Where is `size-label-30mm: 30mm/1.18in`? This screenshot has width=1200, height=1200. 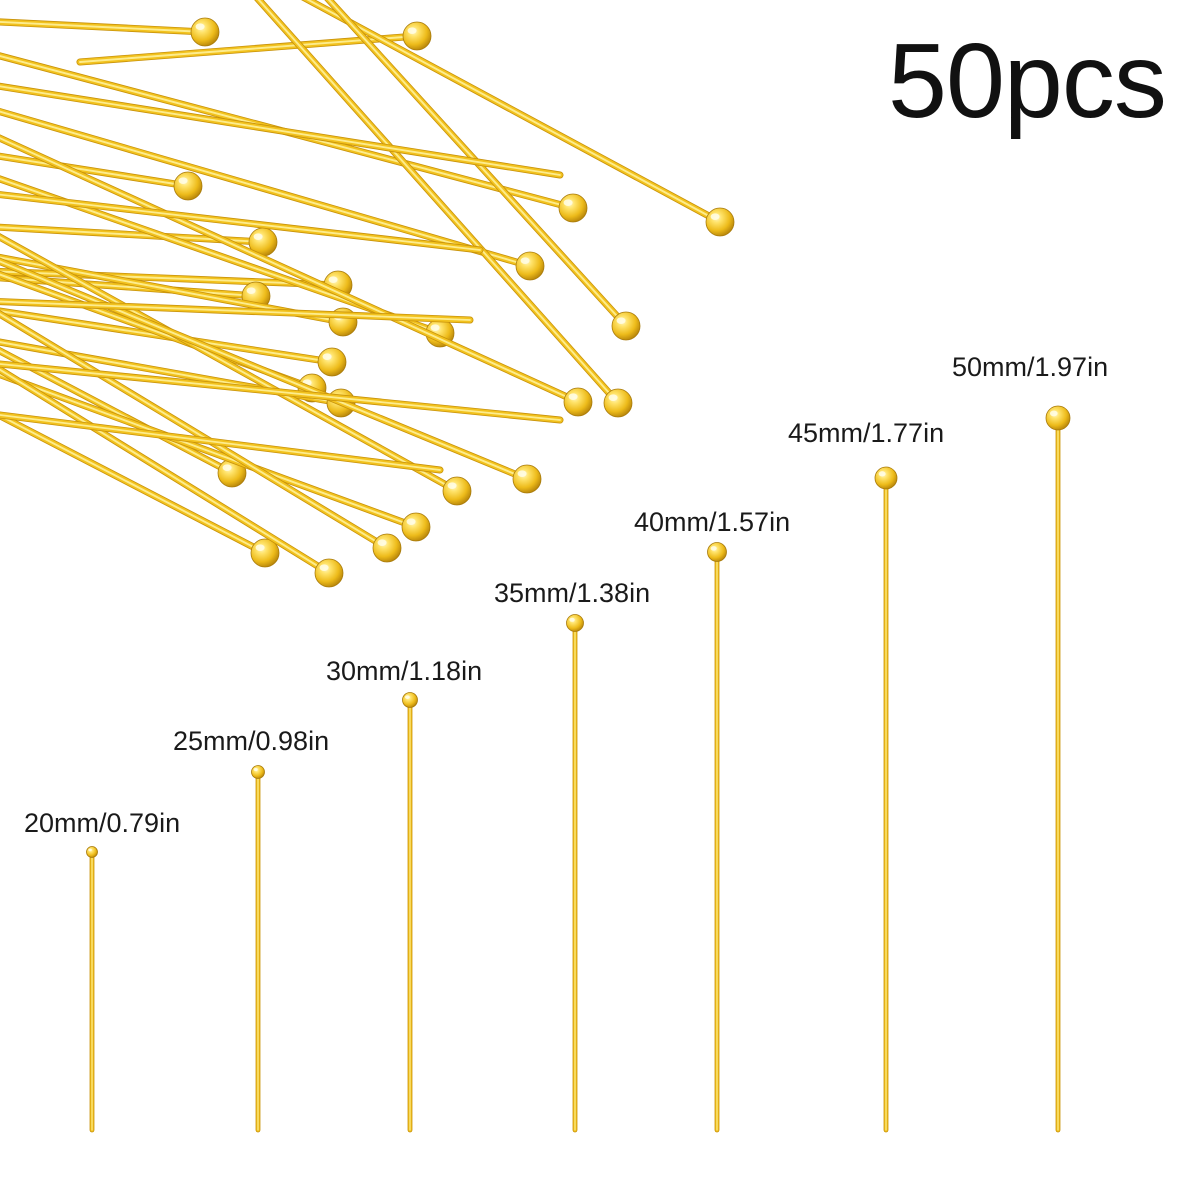 size-label-30mm: 30mm/1.18in is located at coordinates (404, 671).